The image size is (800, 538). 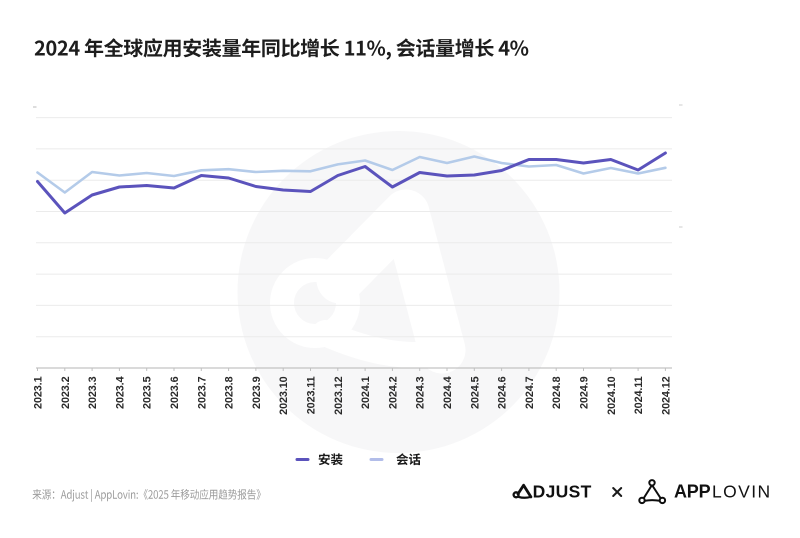 I want to click on svg-text: 2024.2, so click(x=393, y=392).